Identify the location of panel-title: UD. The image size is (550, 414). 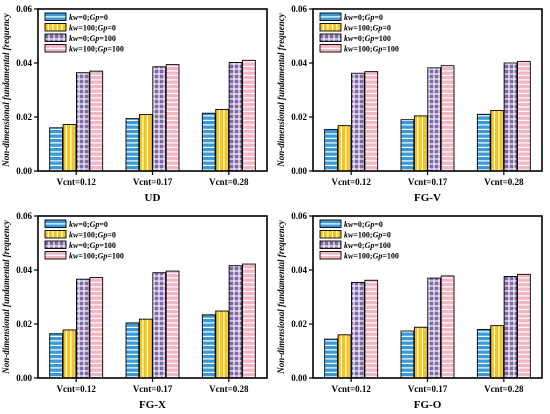
(153, 198).